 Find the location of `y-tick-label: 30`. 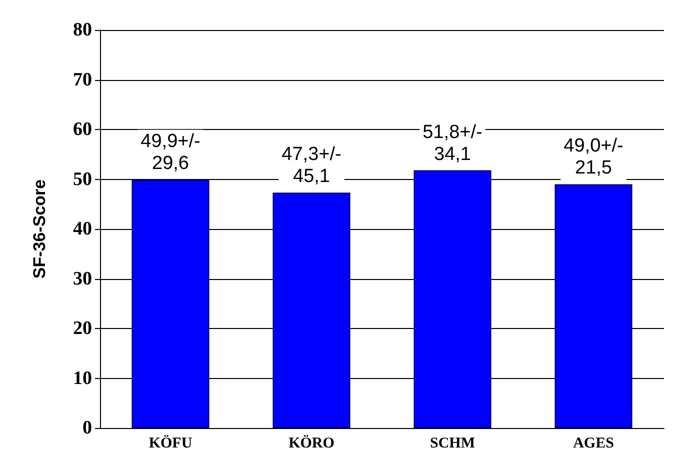

y-tick-label: 30 is located at coordinates (82, 279).